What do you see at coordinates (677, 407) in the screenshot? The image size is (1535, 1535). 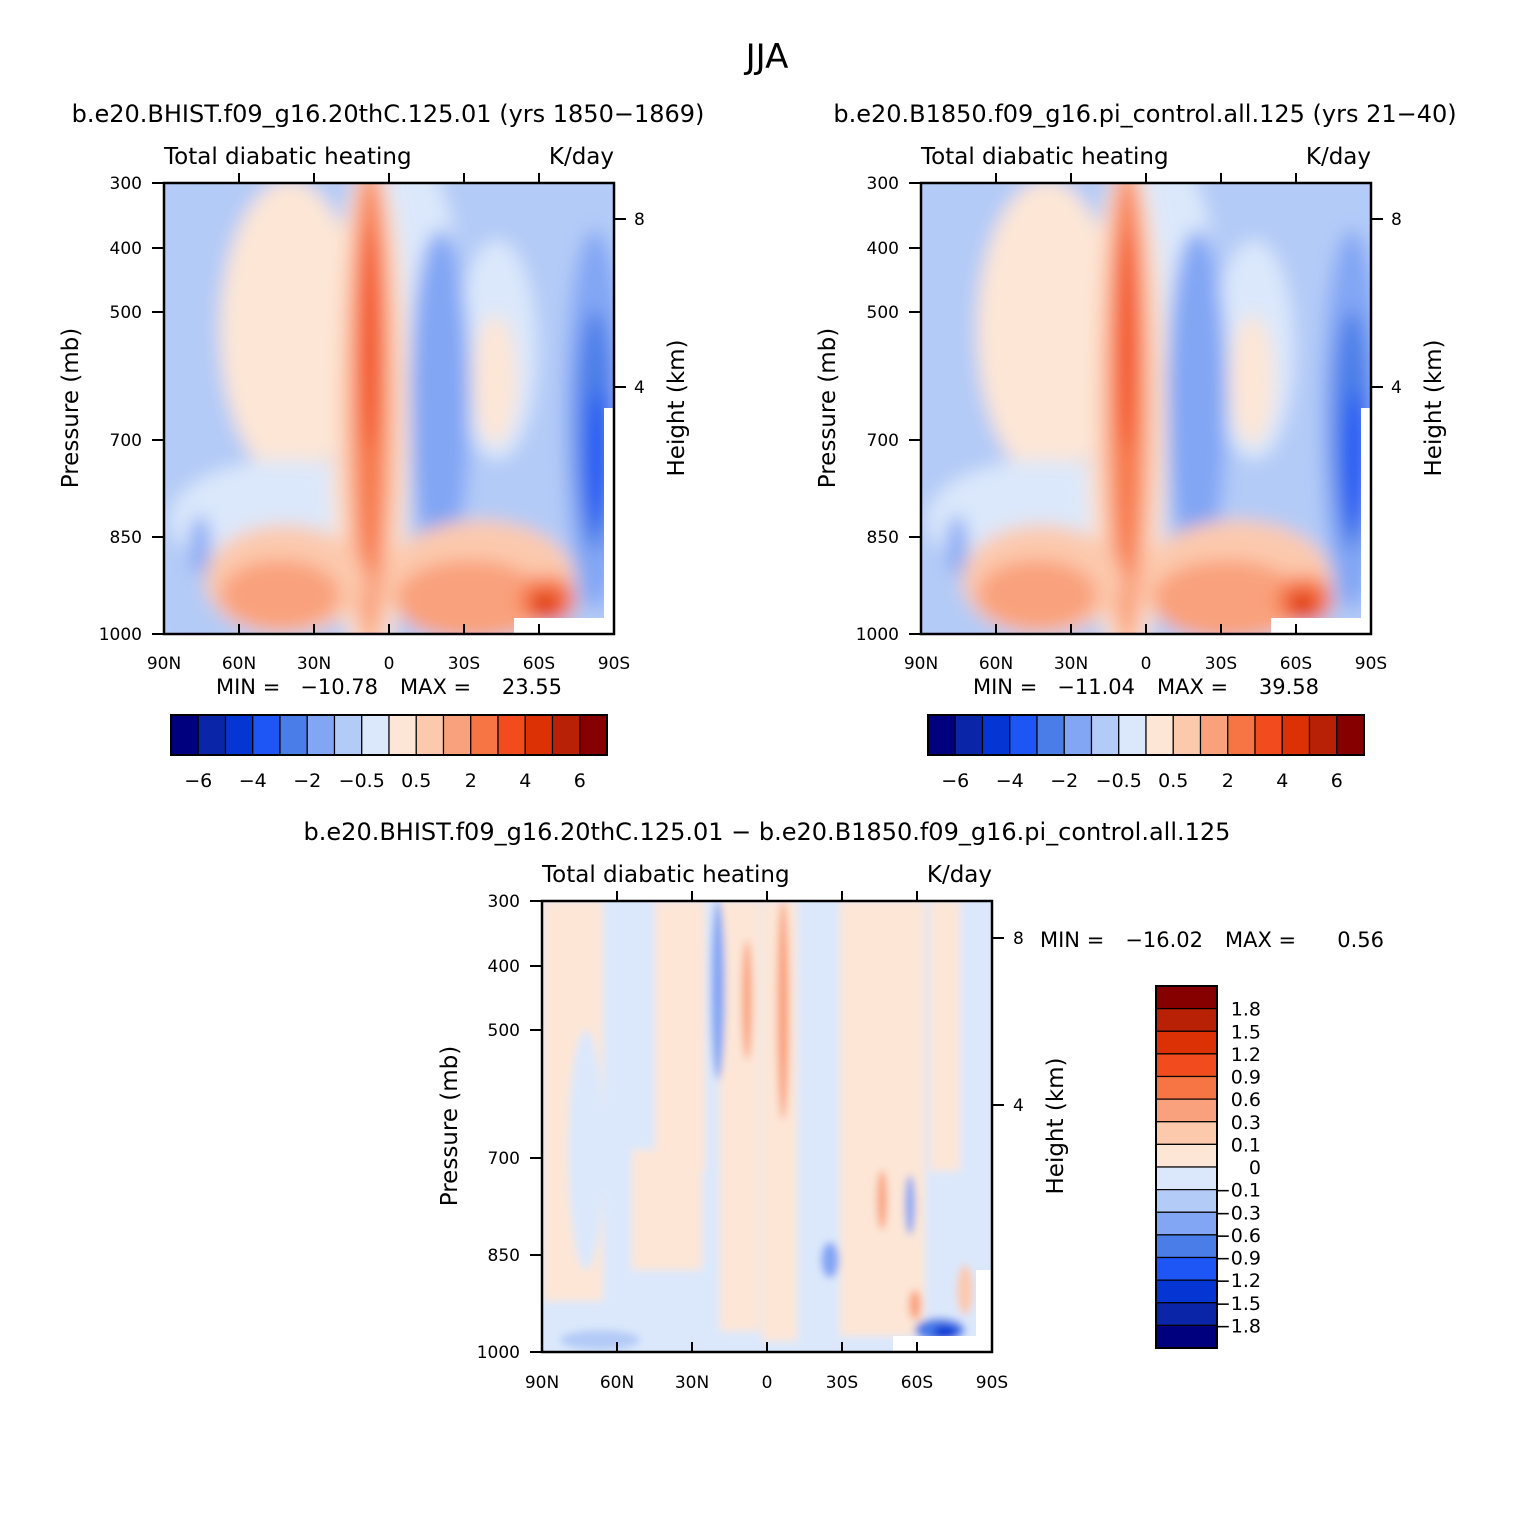 I see `right-axis-label: Height (km)` at bounding box center [677, 407].